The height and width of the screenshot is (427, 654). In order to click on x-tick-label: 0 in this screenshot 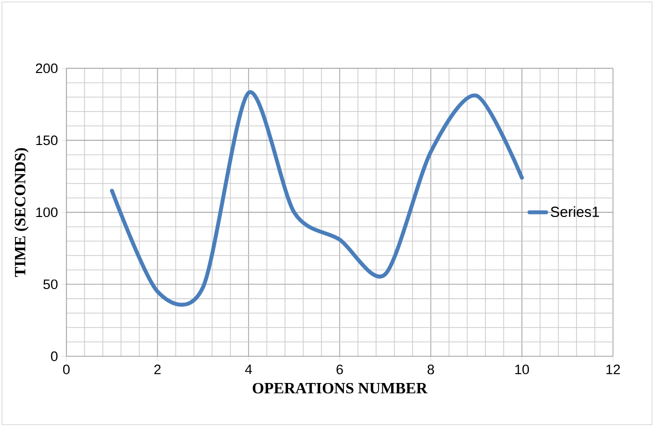, I will do `click(66, 369)`.